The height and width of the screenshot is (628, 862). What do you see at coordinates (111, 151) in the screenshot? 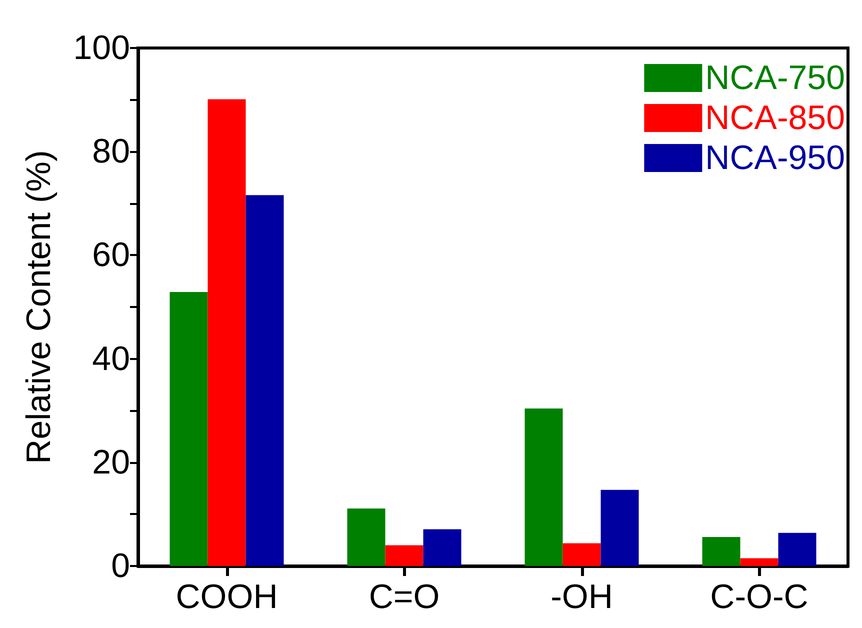
I see `y-tick-label: 80` at bounding box center [111, 151].